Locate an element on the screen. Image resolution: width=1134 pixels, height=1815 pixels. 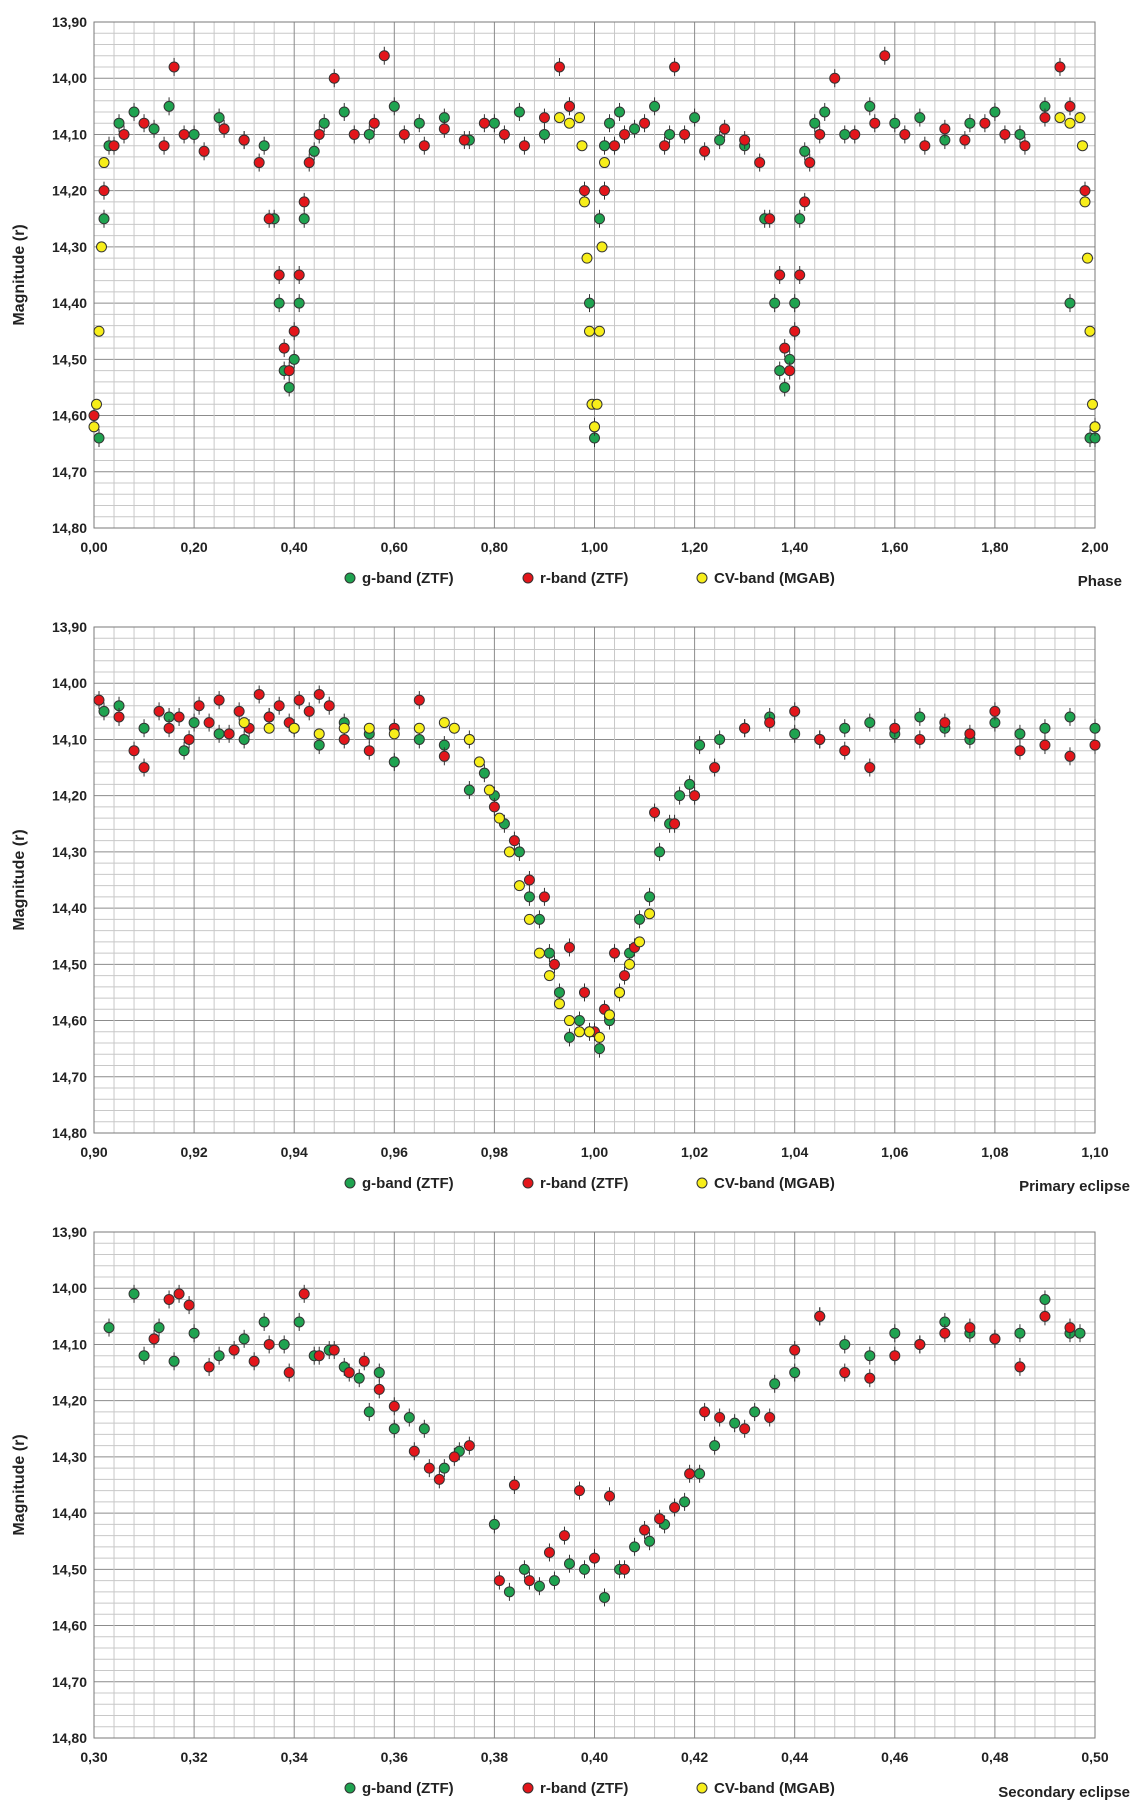
x-tick-label: 0,96 is located at coordinates (394, 1152).